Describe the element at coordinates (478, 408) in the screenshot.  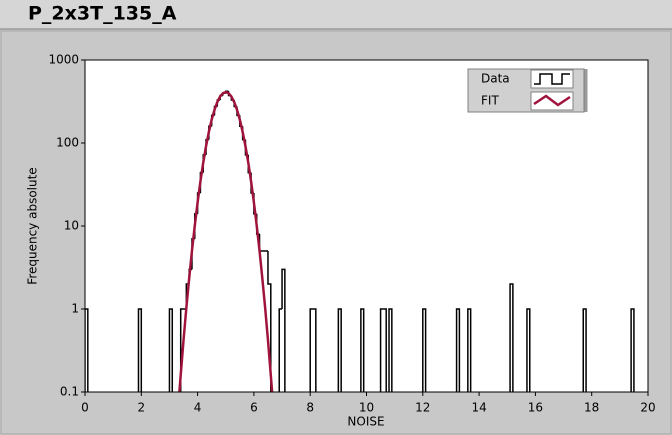
I see `x-tick-label: 14` at that location.